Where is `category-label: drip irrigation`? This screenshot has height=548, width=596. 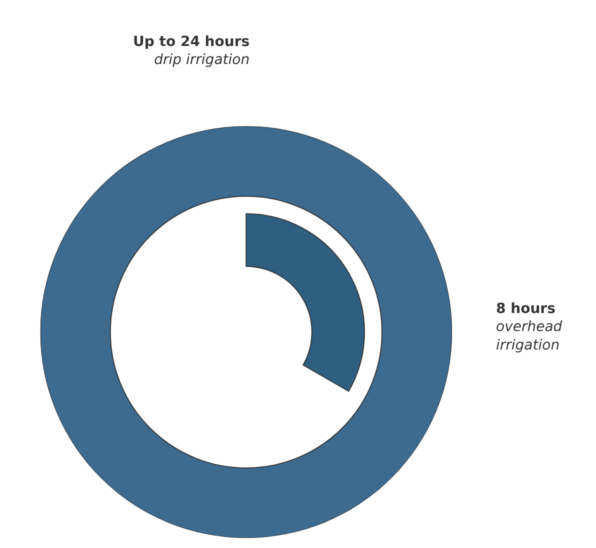 category-label: drip irrigation is located at coordinates (202, 60).